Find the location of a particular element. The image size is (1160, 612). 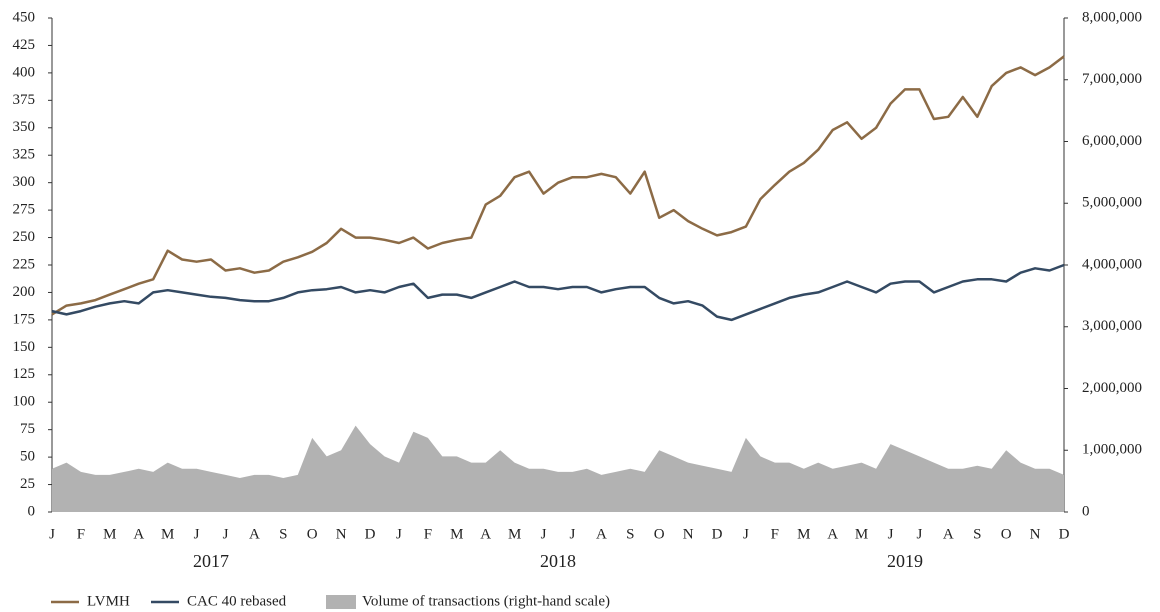

y-tick-label: 150 is located at coordinates (24, 347).